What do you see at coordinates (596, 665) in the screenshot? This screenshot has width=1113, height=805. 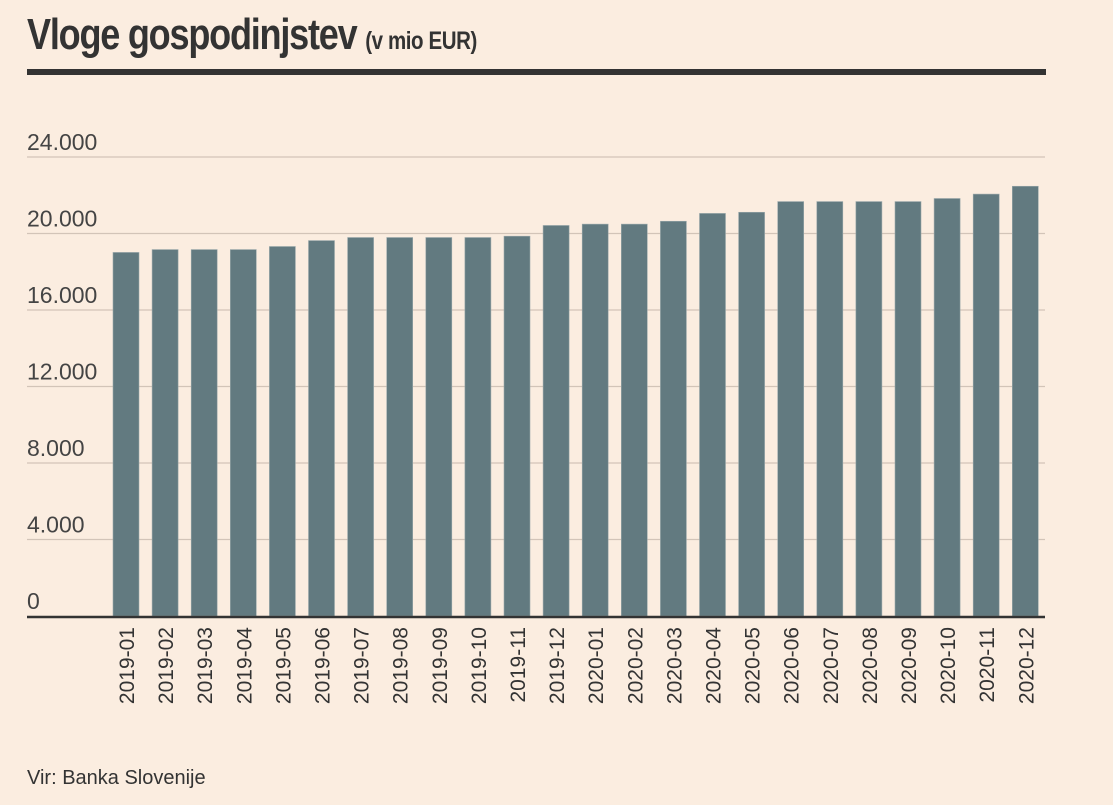 I see `x-tick-label: 2020-01` at bounding box center [596, 665].